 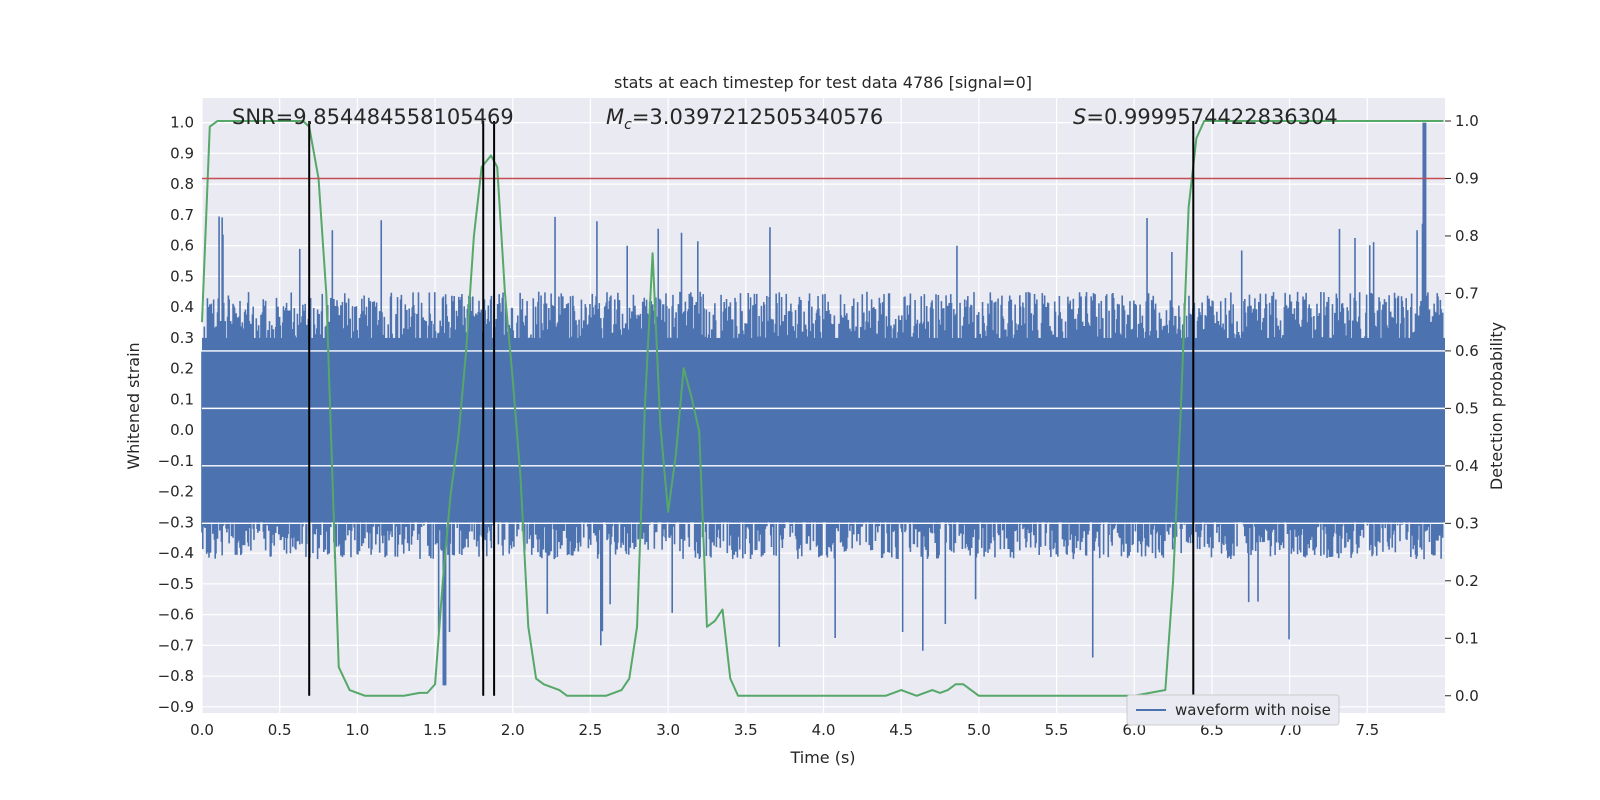 I want to click on chirp-mass-annotation: Mc=3.0397212505340576, so click(x=744, y=119).